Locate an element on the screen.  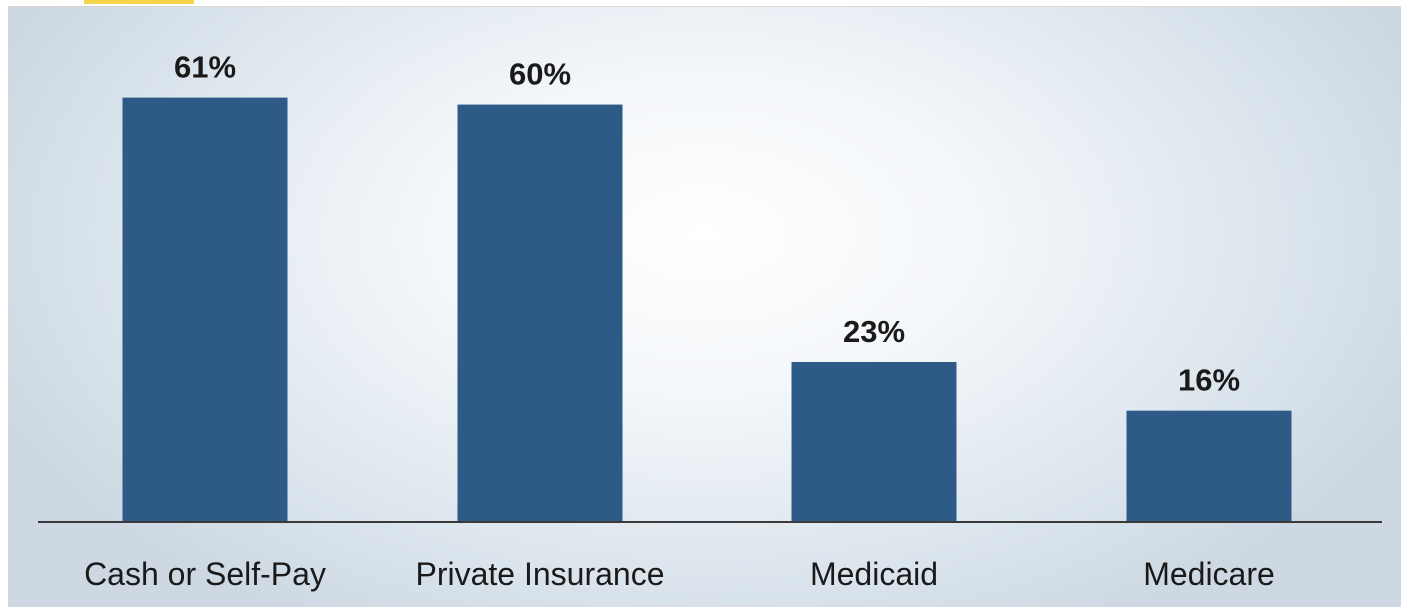
bar-medicaid is located at coordinates (874, 441).